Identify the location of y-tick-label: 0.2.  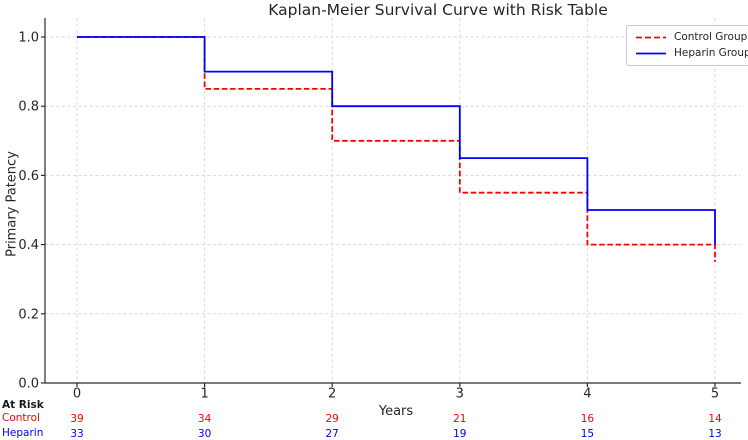
(28, 314).